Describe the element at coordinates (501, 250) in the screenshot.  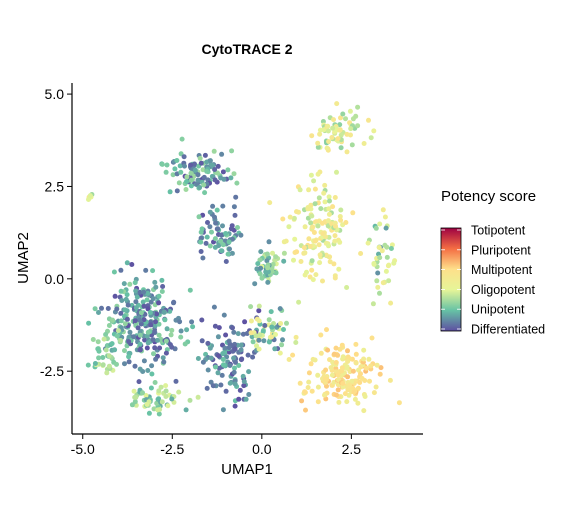
I see `legend-label: Pluripotent` at that location.